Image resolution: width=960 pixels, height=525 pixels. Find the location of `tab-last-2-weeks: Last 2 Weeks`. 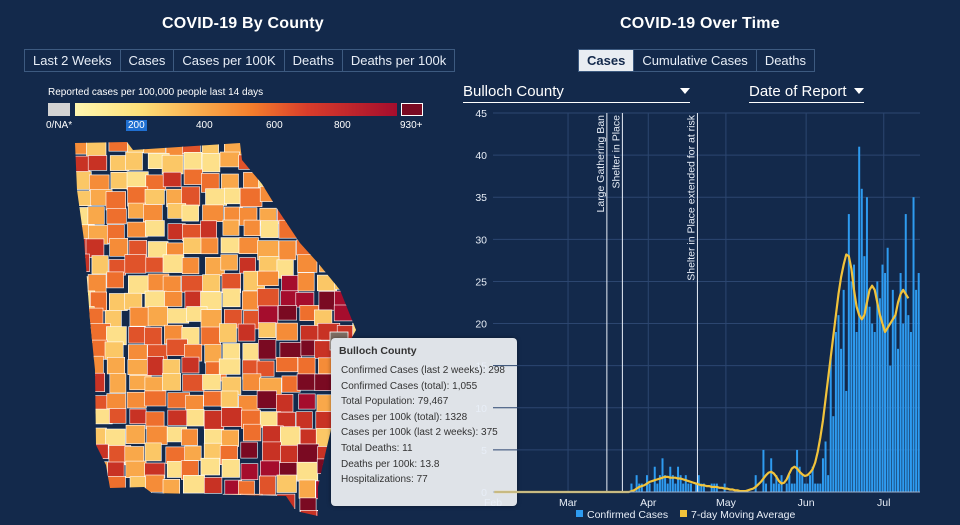

tab-last-2-weeks: Last 2 Weeks is located at coordinates (72, 60).